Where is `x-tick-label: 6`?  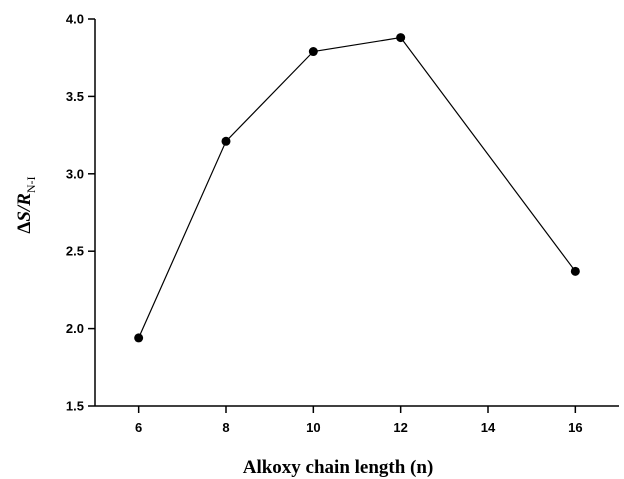
x-tick-label: 6 is located at coordinates (138, 427).